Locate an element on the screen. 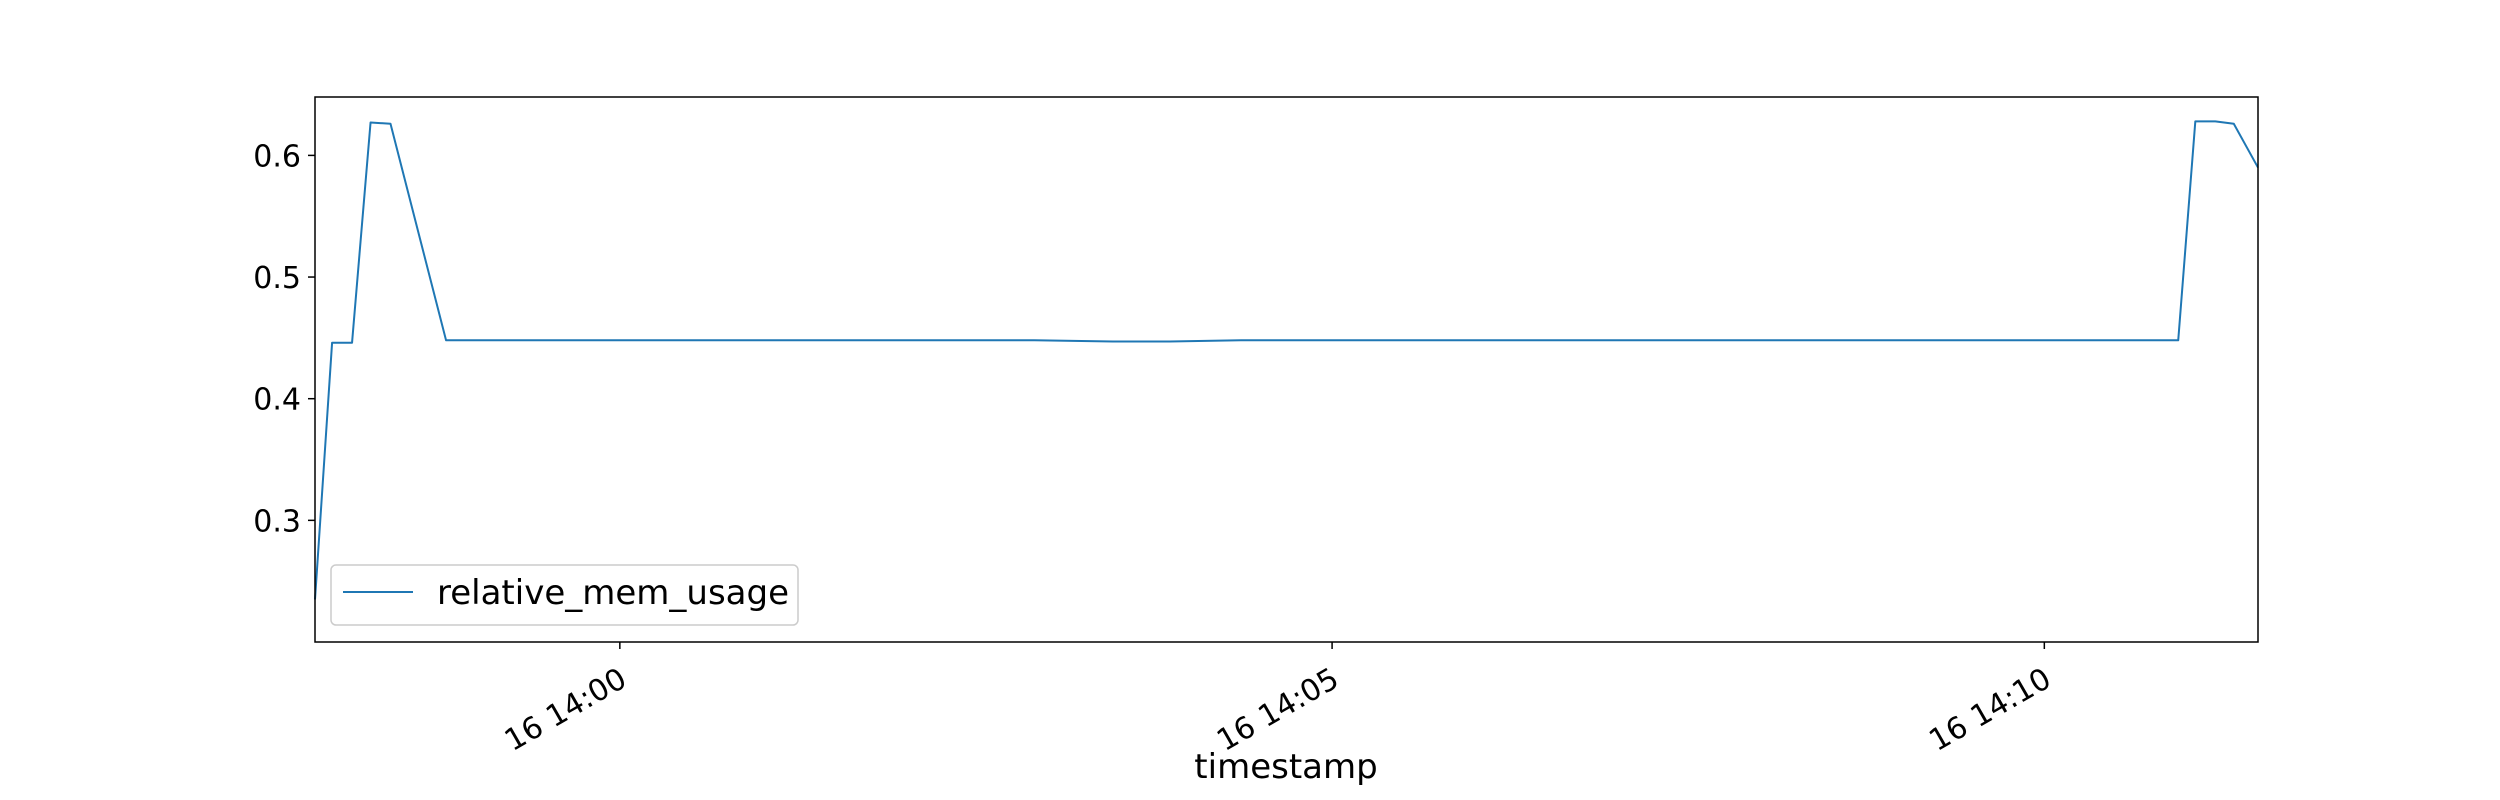 This screenshot has width=2500, height=800. y-tick-label: 0.6 is located at coordinates (277, 156).